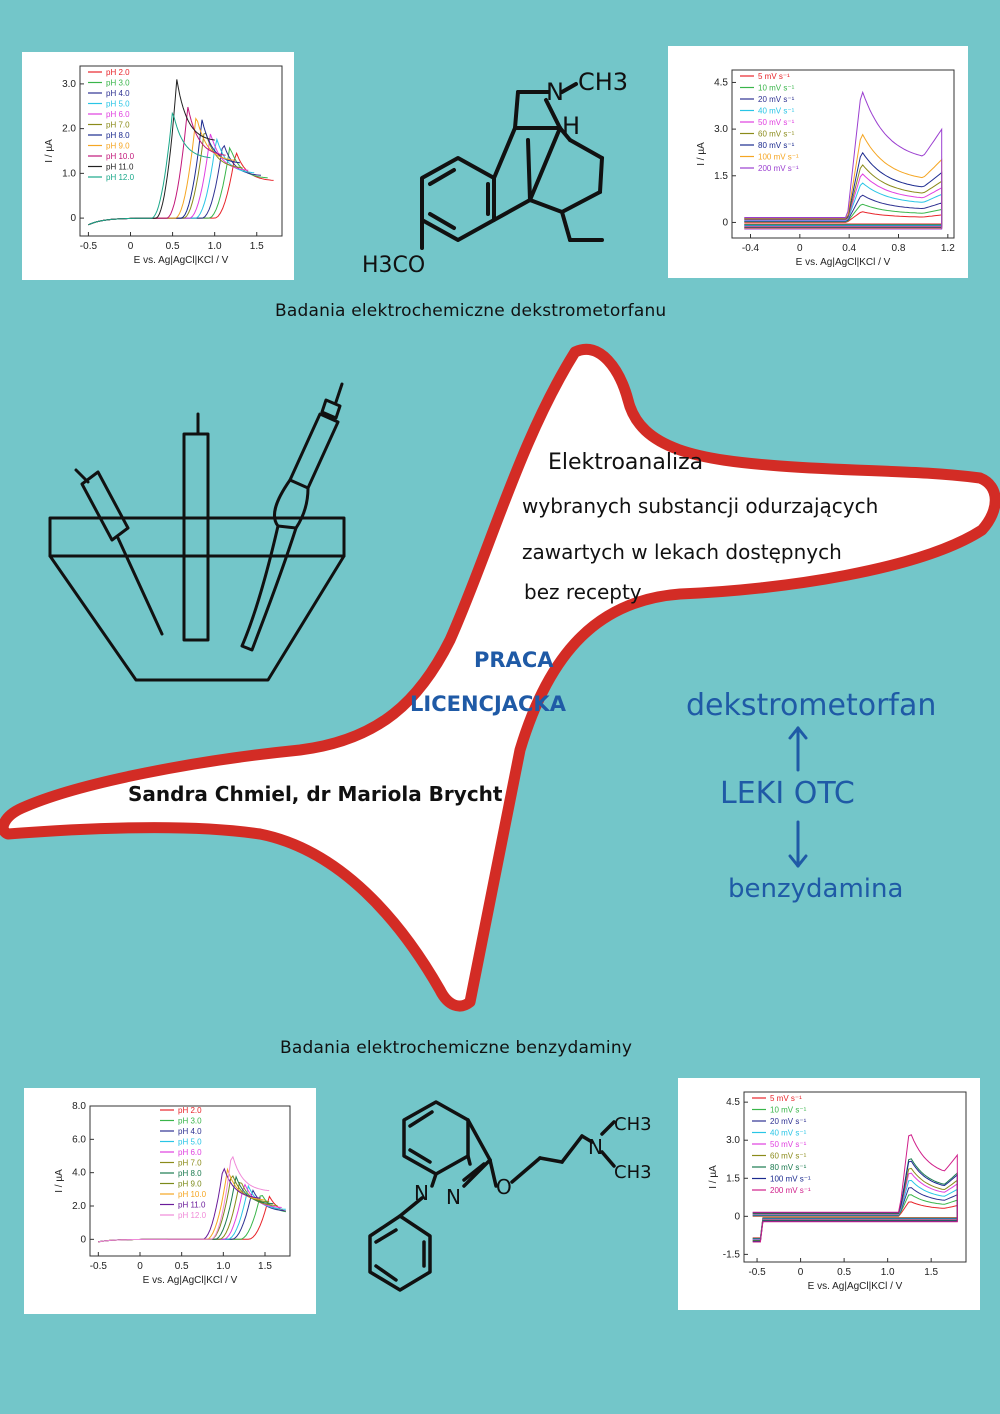  I want to click on arrow-up-icon, so click(798, 749).